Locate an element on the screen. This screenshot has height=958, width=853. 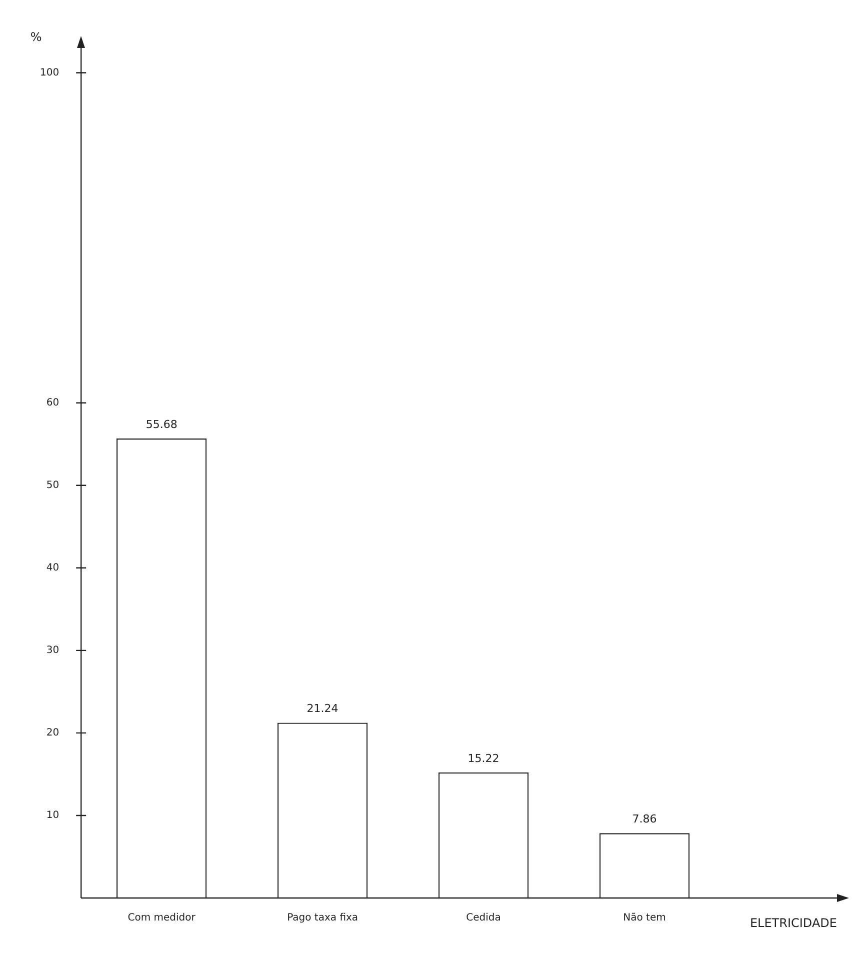
data-label: 7.86 is located at coordinates (644, 819).